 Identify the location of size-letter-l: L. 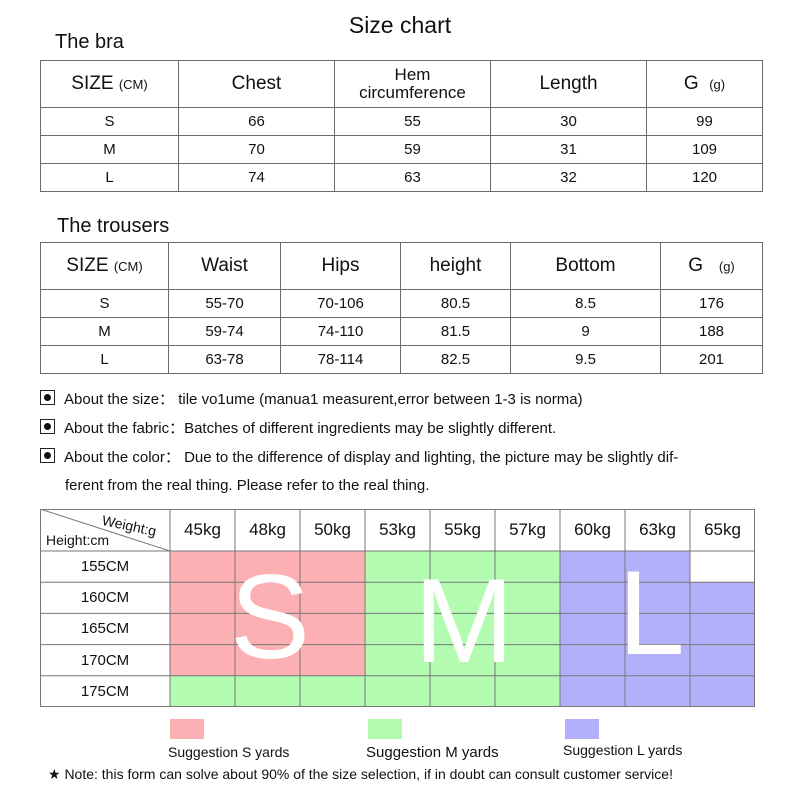
(651, 613).